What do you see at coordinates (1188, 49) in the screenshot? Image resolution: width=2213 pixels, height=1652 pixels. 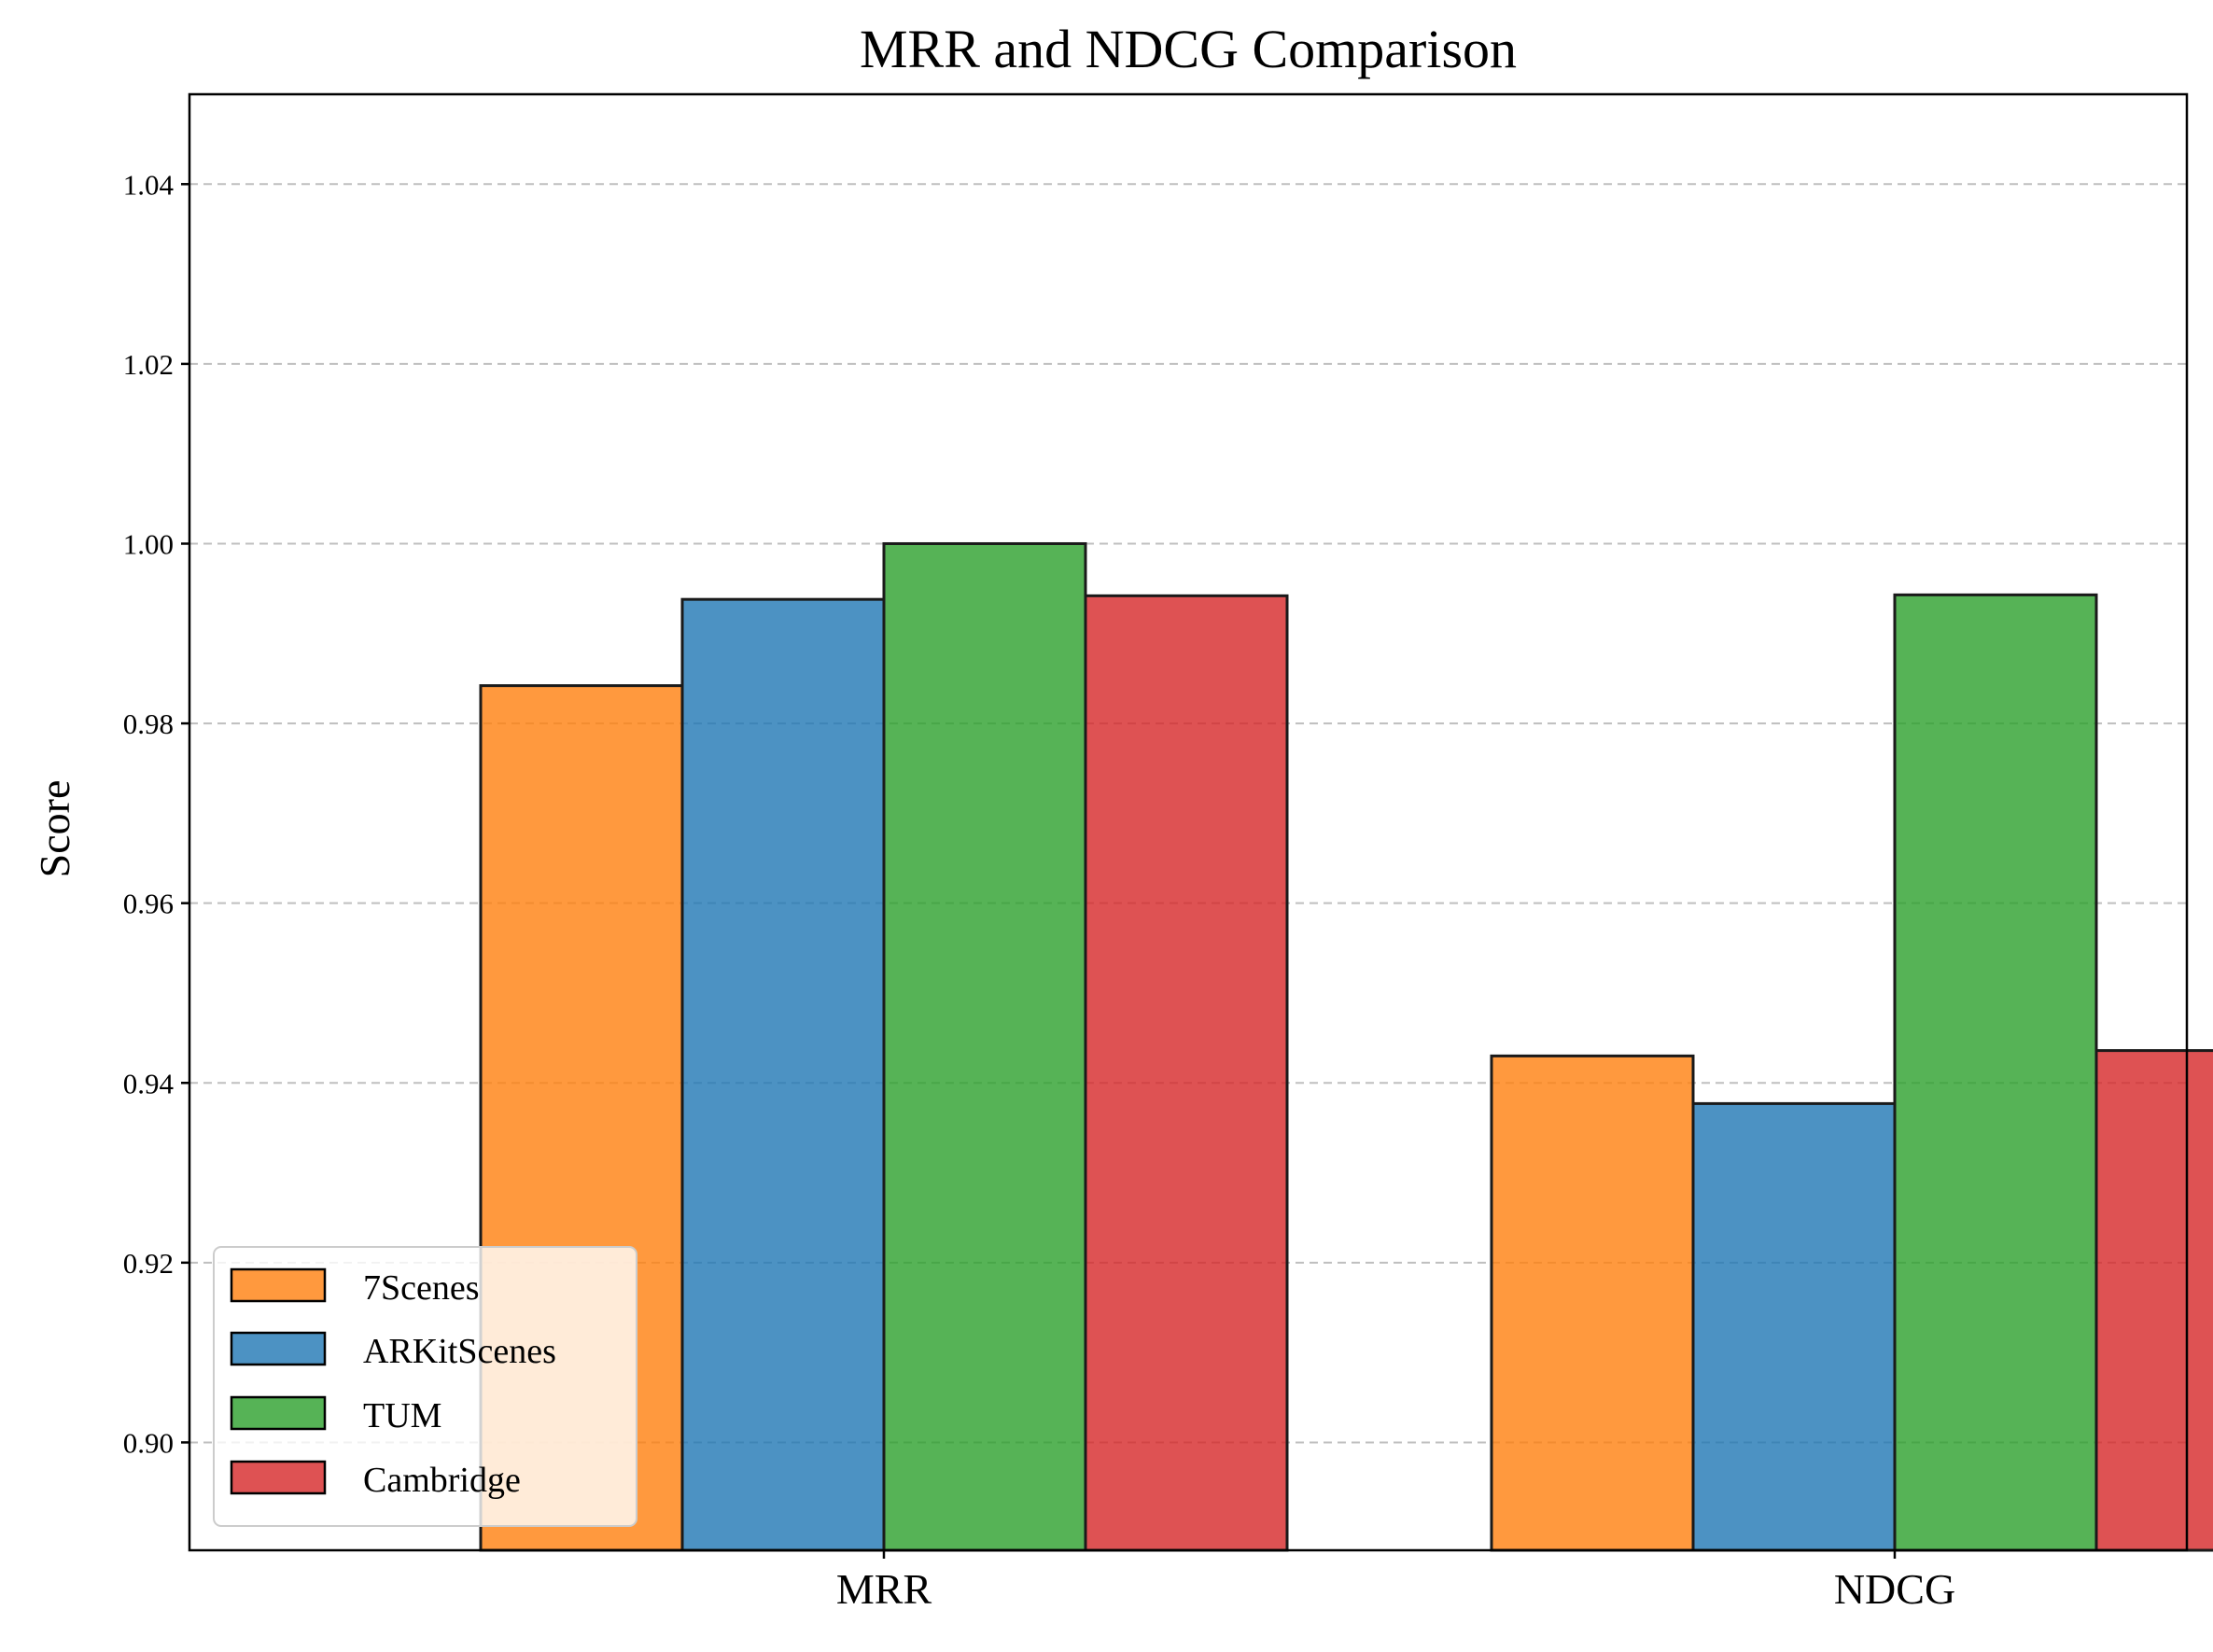 I see `chart-title: MRR and NDCG Comparison` at bounding box center [1188, 49].